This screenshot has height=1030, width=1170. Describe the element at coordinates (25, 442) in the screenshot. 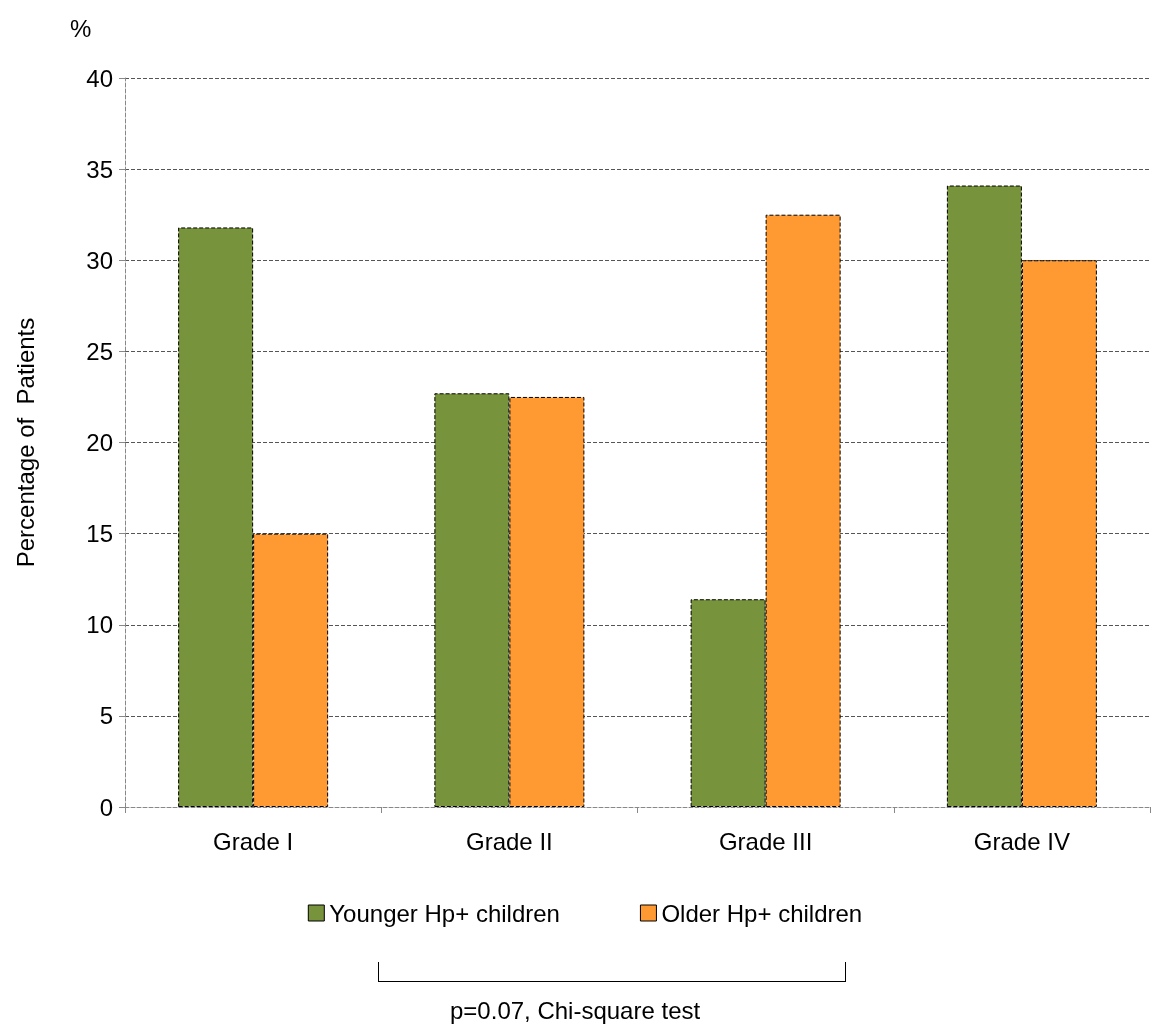

I see `y-axis-title: Percentage of Patients` at that location.